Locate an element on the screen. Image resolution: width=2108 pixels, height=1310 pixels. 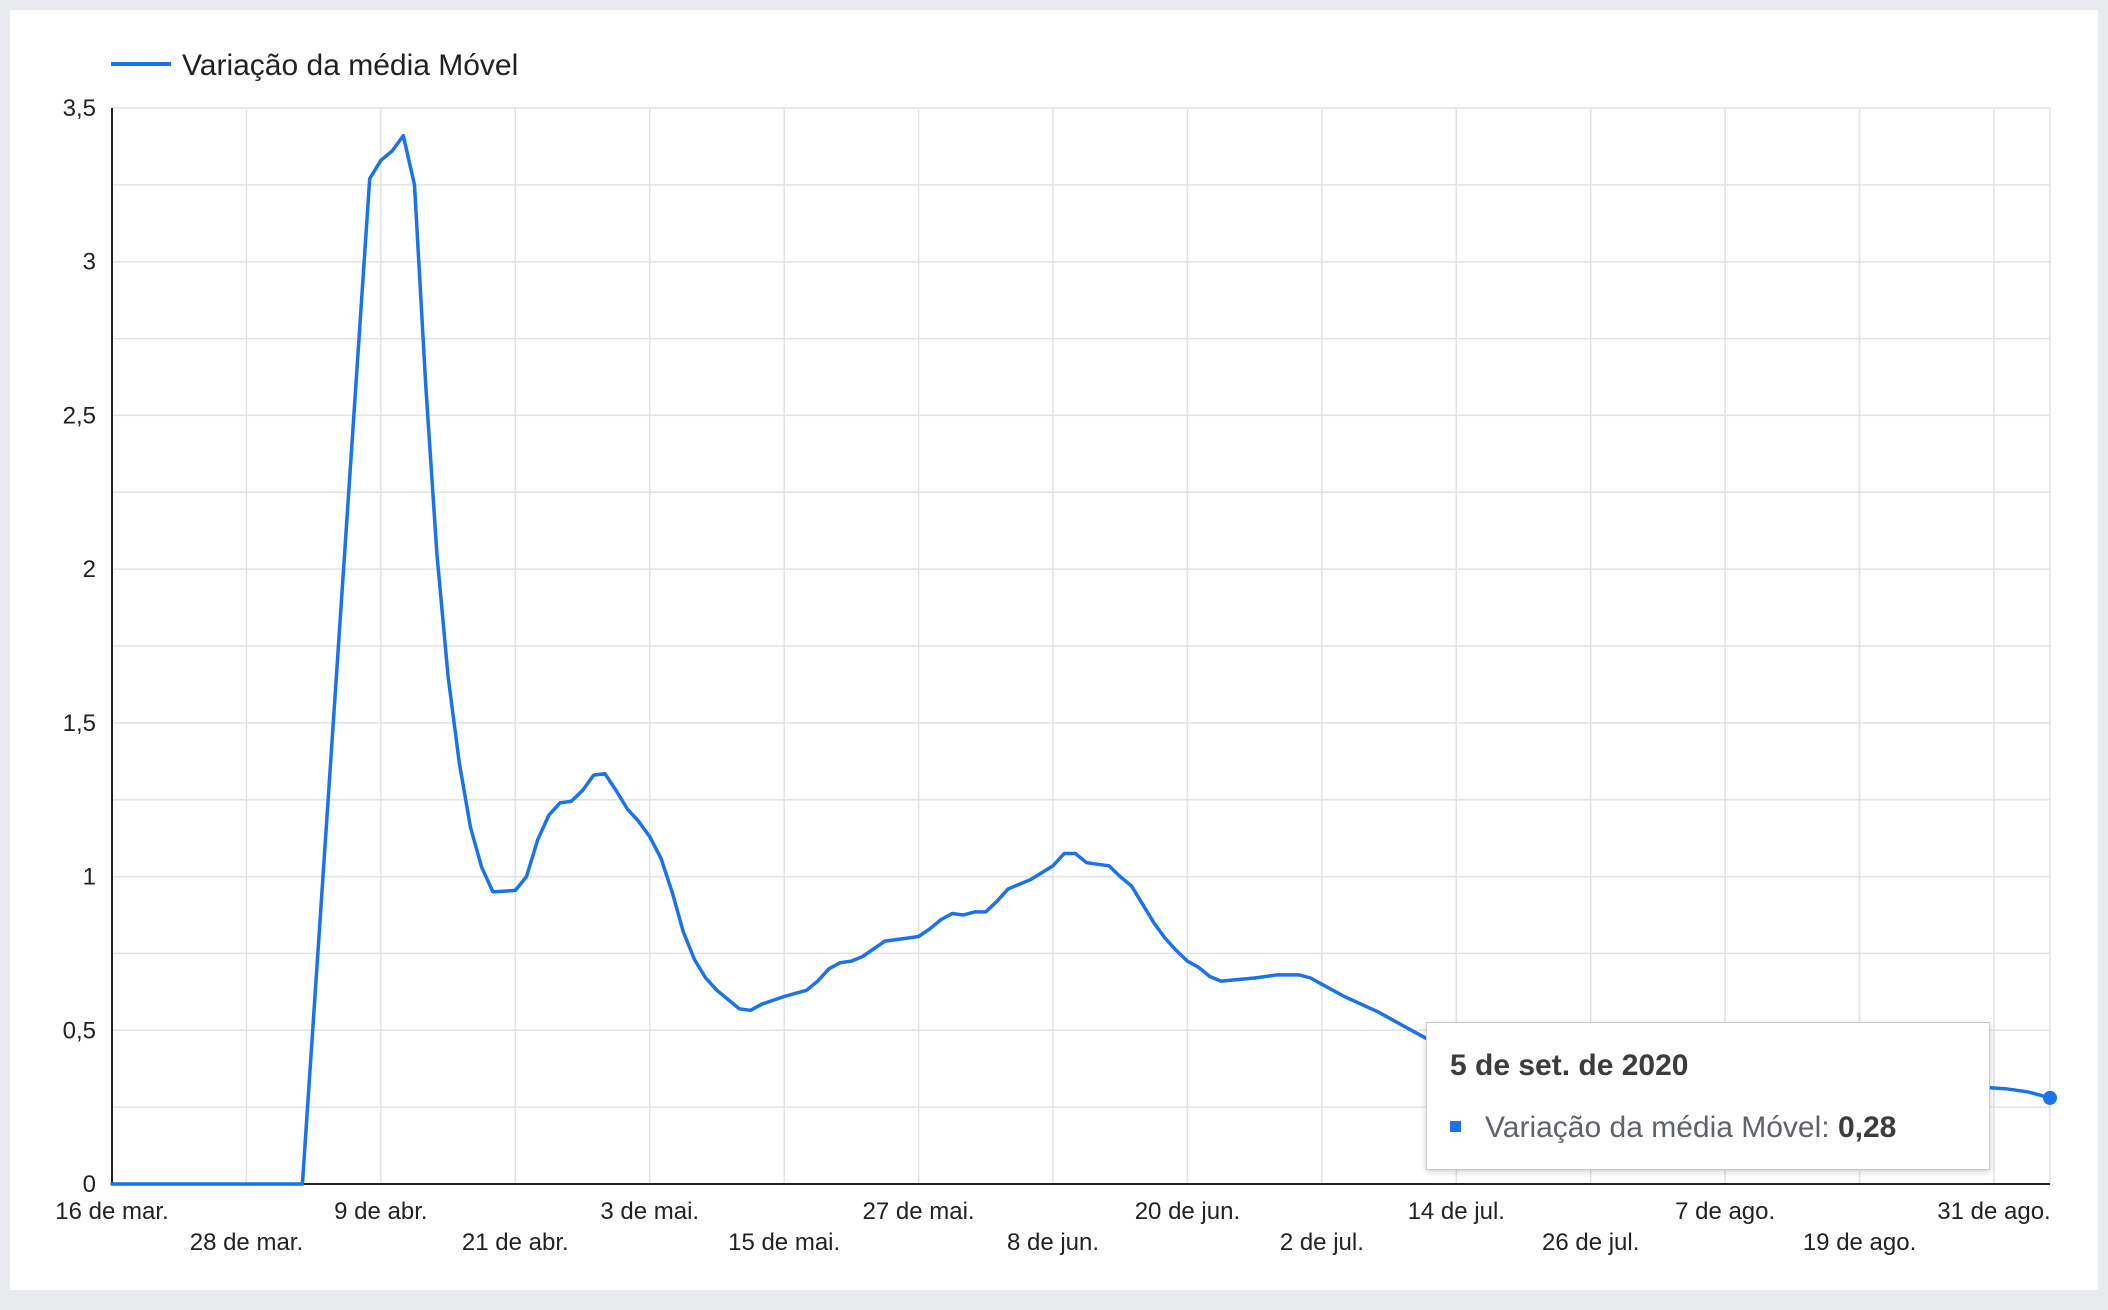
x-tick-label: 3 de mai. is located at coordinates (649, 1211).